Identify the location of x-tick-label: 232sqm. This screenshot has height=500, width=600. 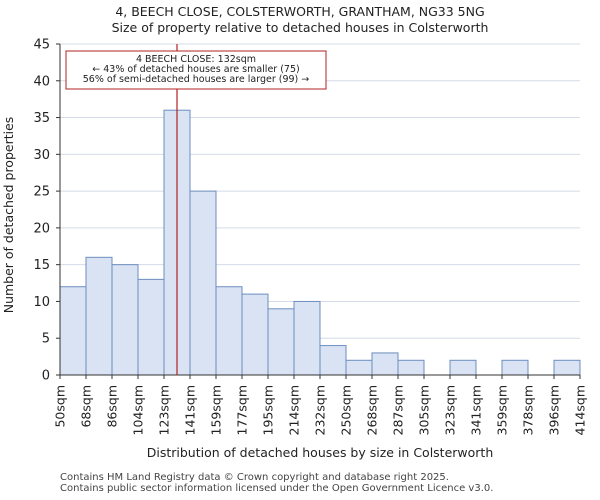
(320, 410).